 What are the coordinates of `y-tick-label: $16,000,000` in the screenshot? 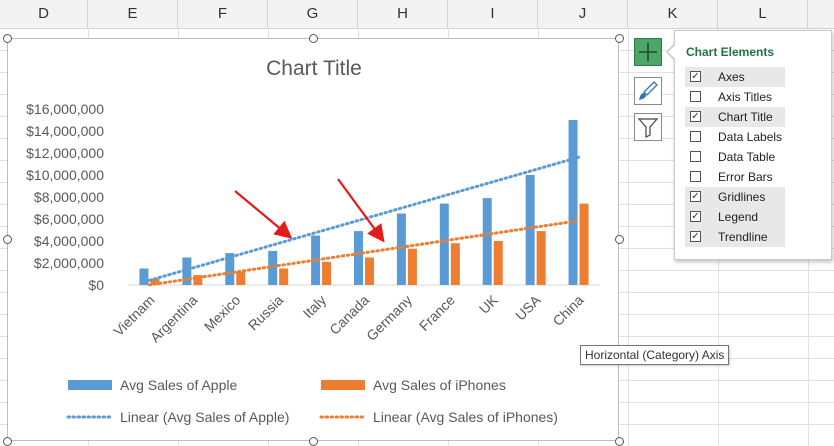 It's located at (65, 109).